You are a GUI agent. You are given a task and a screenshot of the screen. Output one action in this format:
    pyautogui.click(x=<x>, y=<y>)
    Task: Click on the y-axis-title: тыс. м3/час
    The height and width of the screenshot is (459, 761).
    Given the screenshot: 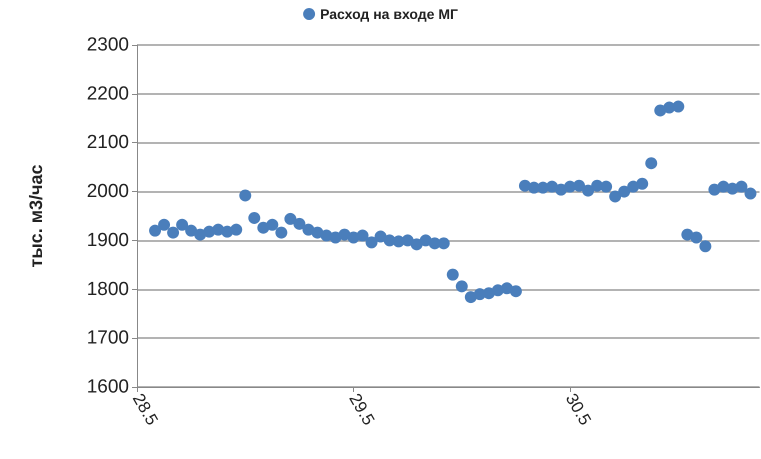 What is the action you would take?
    pyautogui.click(x=36, y=216)
    